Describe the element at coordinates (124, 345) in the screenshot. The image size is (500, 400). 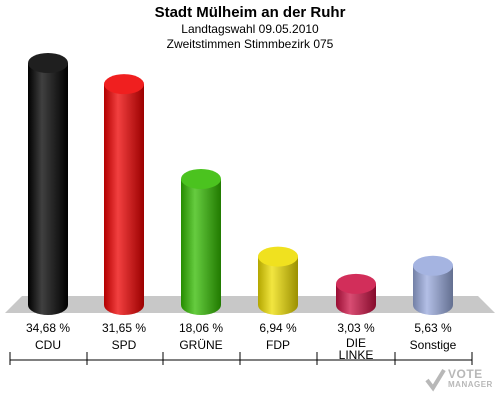
I see `category-label-spd: SPD` at that location.